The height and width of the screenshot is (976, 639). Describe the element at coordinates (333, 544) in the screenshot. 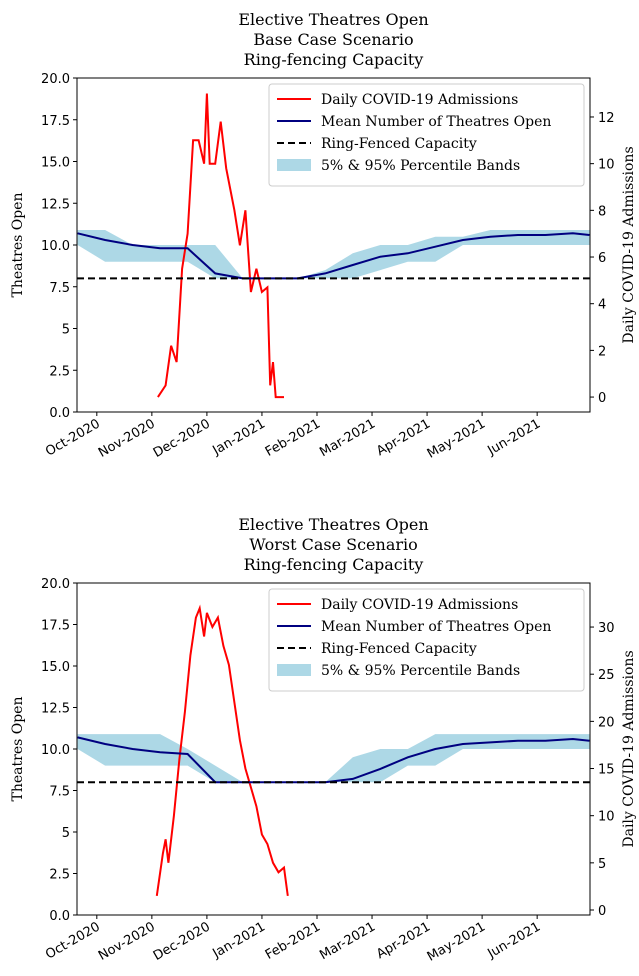

I see `chart-title: Worst Case Scenario` at that location.